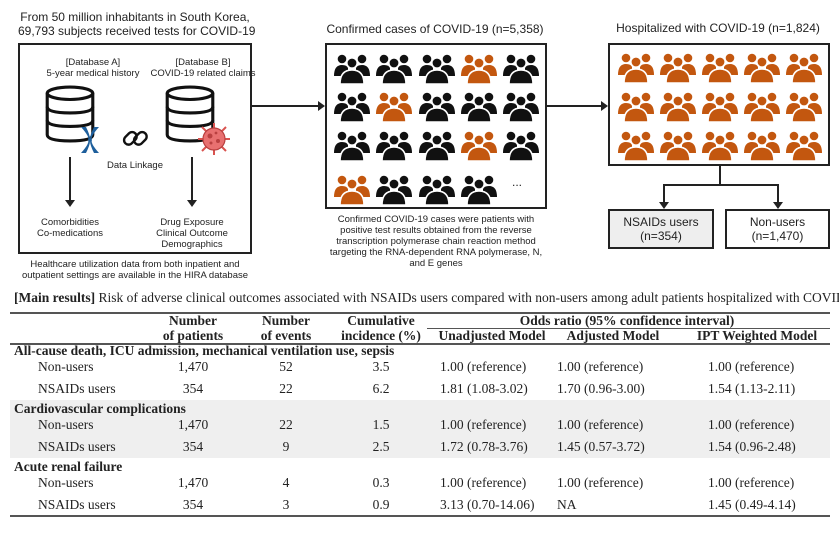  I want to click on arrow-a-head, so click(70, 203).